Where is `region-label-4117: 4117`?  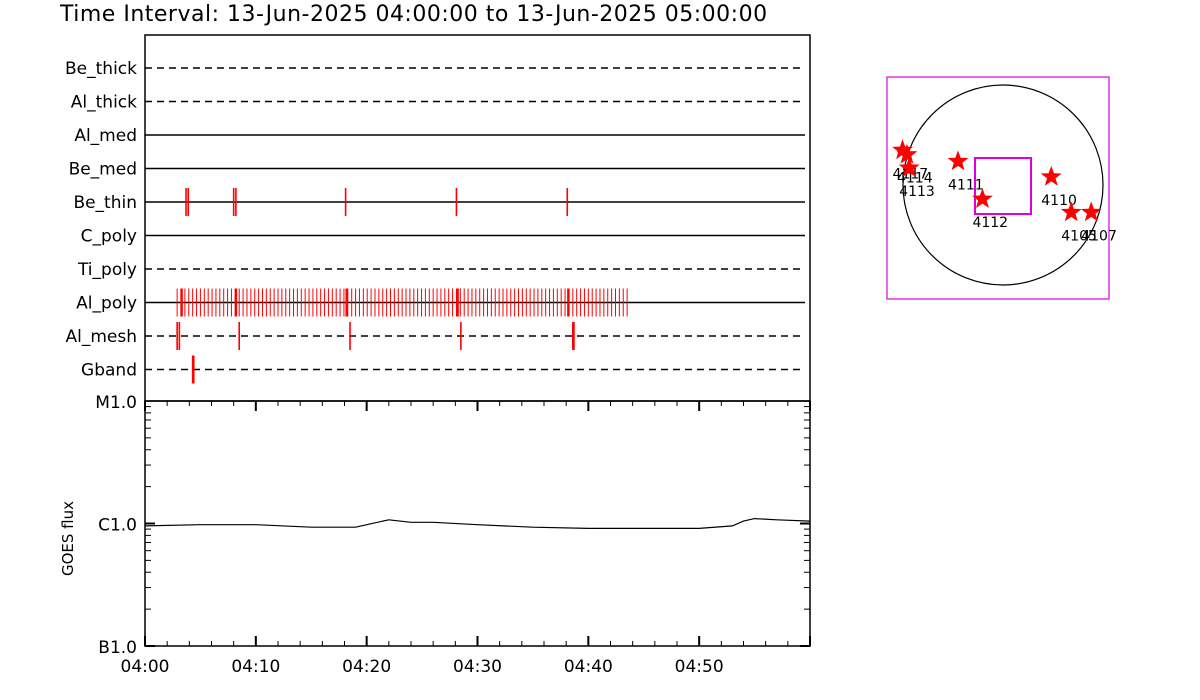
region-label-4117: 4117 is located at coordinates (911, 174).